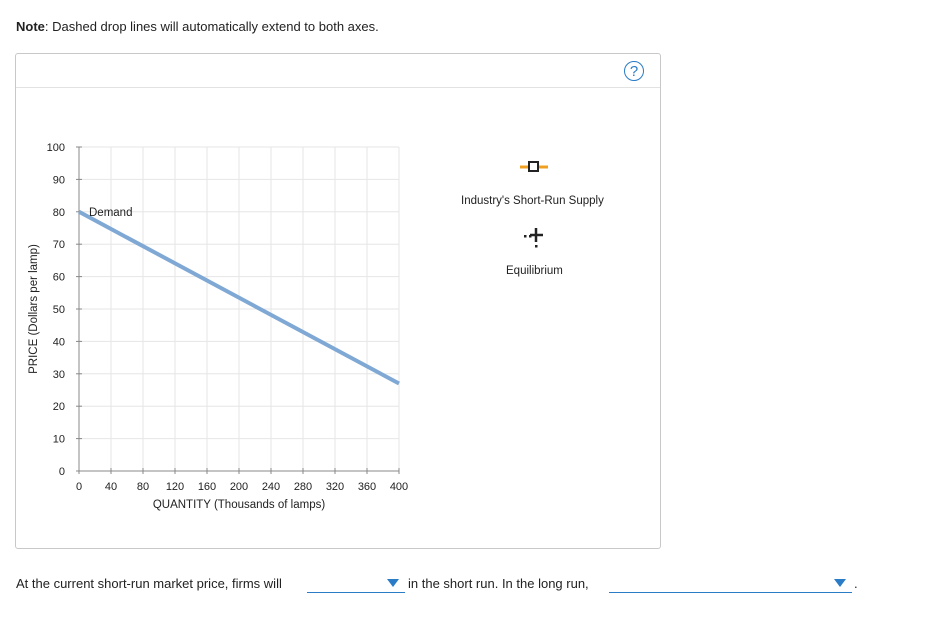  Describe the element at coordinates (634, 71) in the screenshot. I see `help-icon: ?` at that location.